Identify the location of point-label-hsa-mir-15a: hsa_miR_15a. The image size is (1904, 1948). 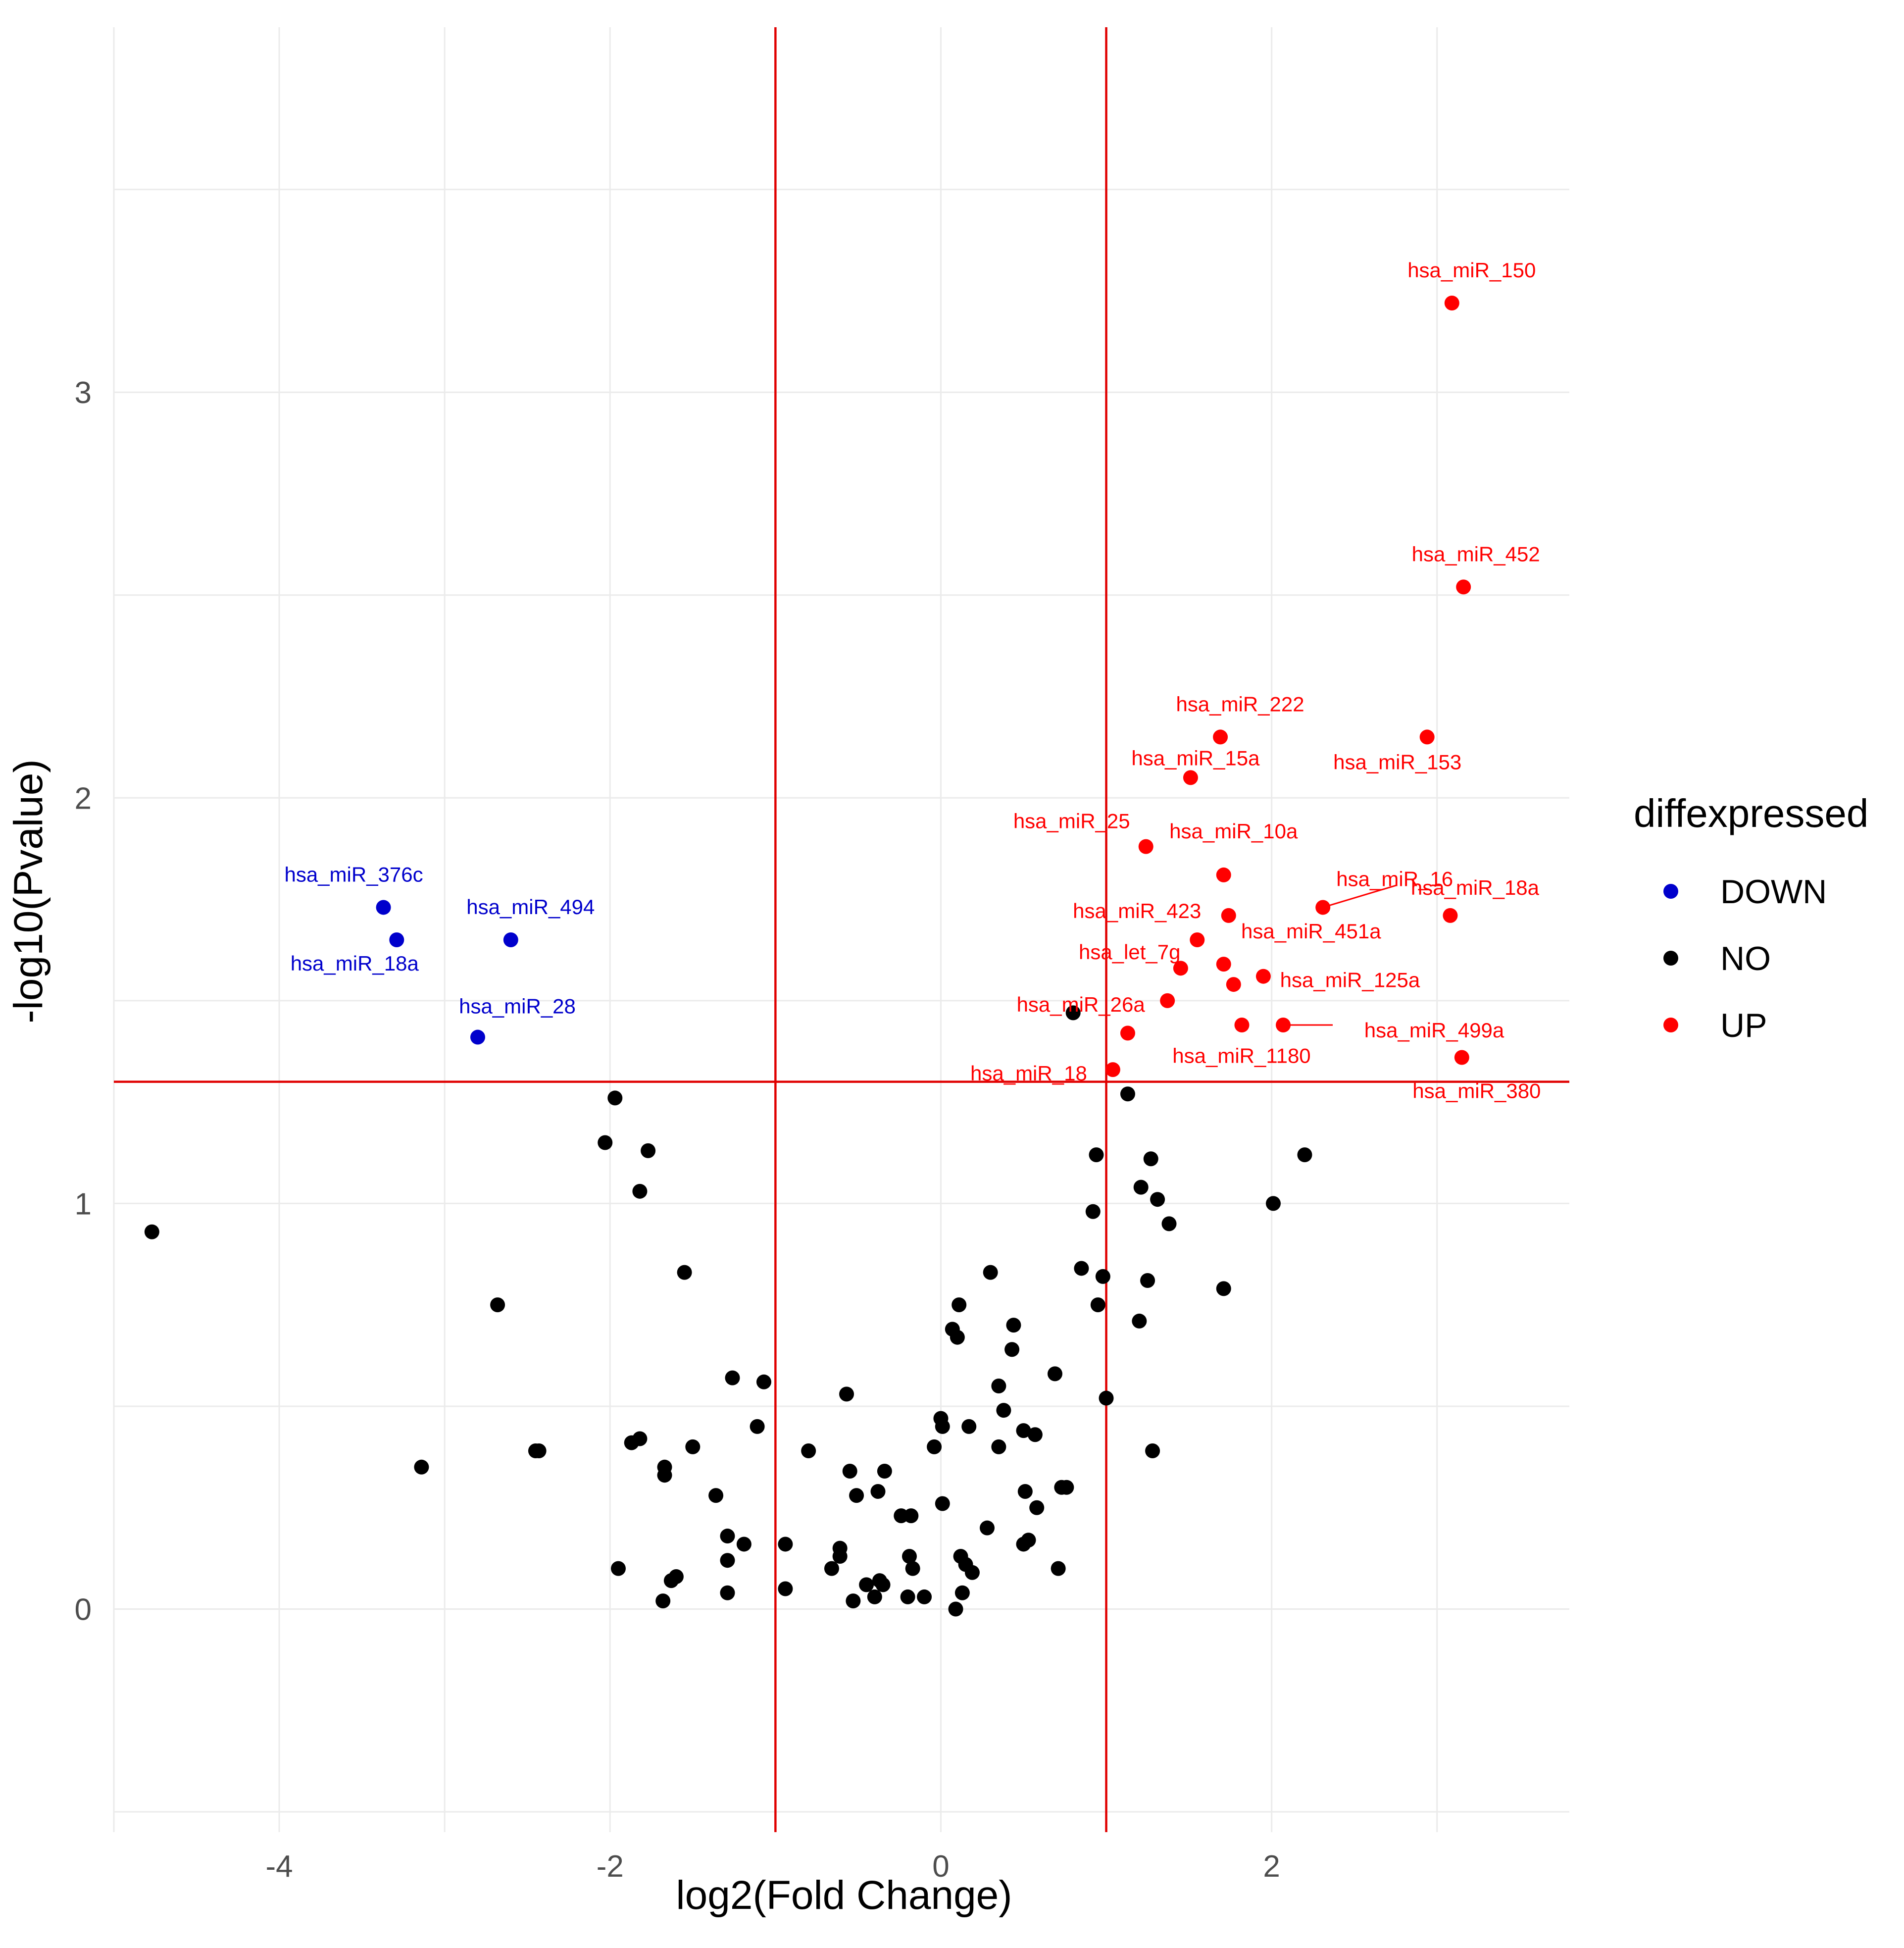
(1195, 757).